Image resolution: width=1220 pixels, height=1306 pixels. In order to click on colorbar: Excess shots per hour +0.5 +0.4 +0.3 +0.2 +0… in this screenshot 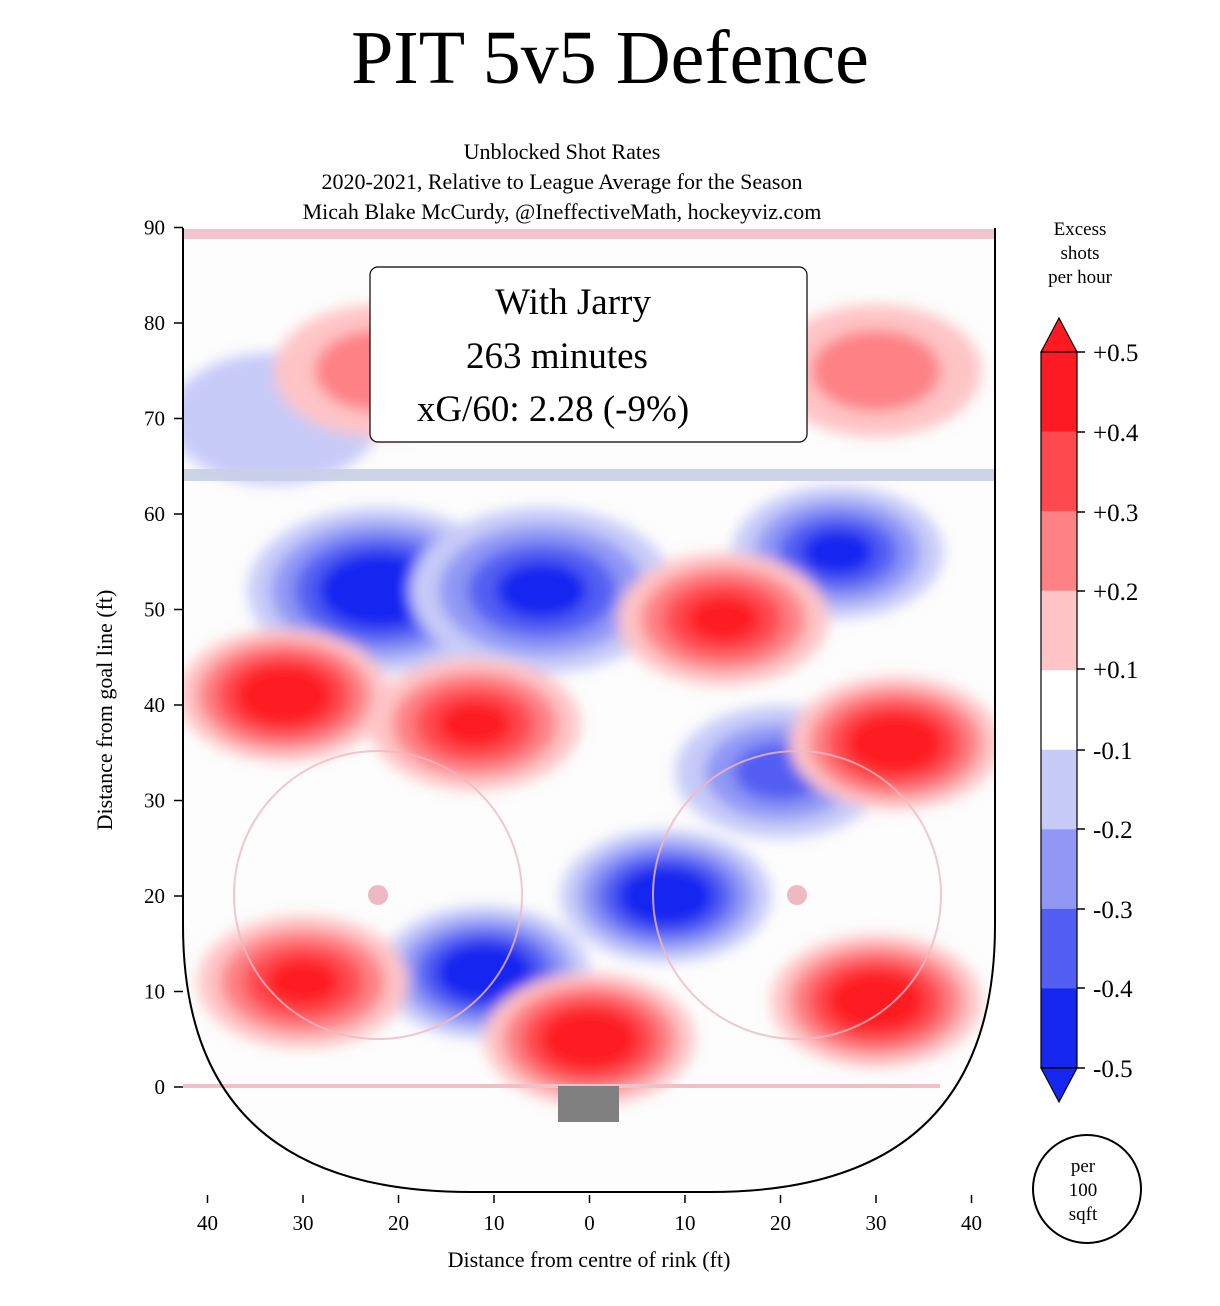, I will do `click(1089, 661)`.